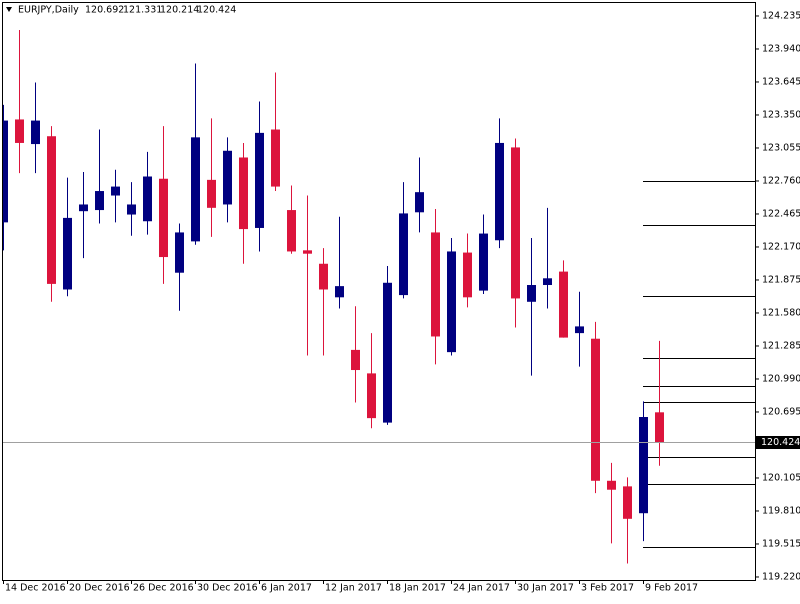 This screenshot has height=604, width=800. Describe the element at coordinates (781, 180) in the screenshot. I see `y-tick-label: 122.760` at that location.